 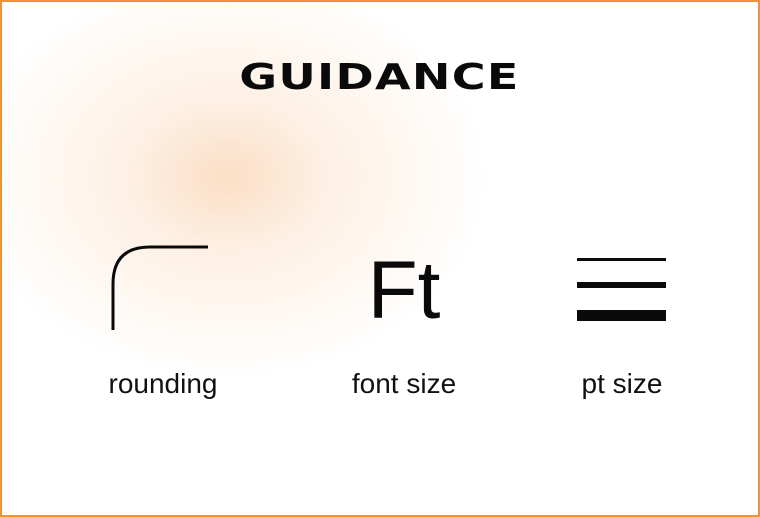 I want to click on font-size-label: font size, so click(x=404, y=383).